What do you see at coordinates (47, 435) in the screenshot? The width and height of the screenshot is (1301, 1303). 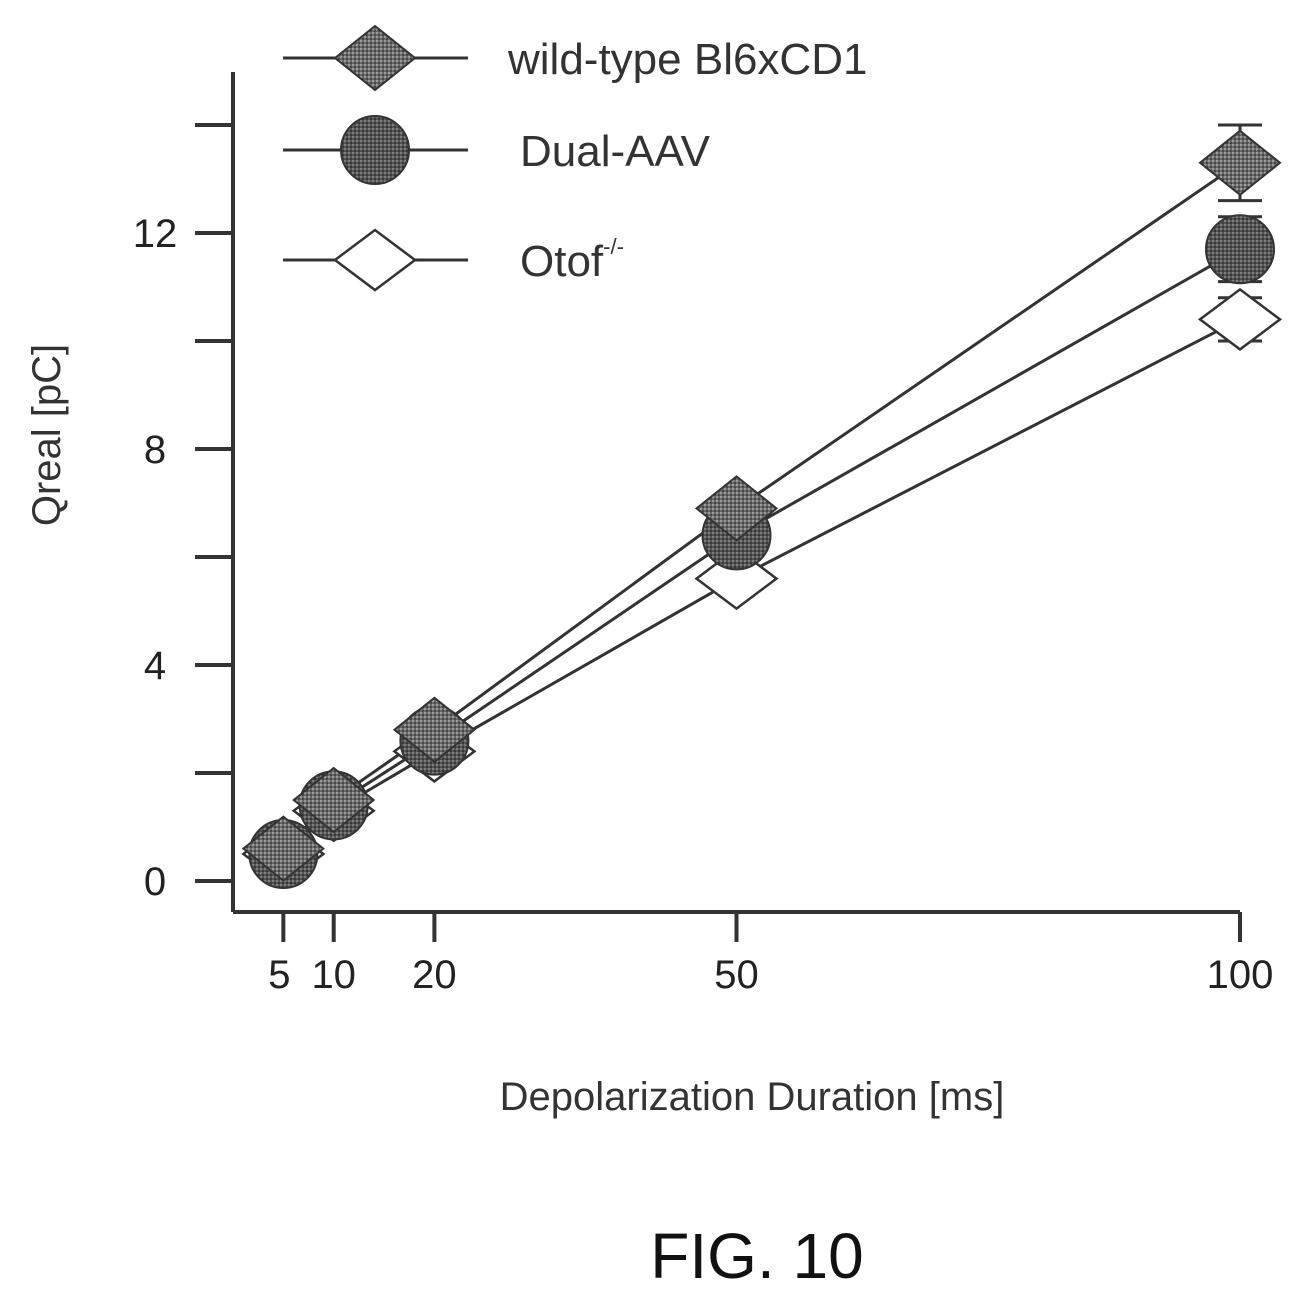 I see `y-axis-title: Qreal [pC]` at bounding box center [47, 435].